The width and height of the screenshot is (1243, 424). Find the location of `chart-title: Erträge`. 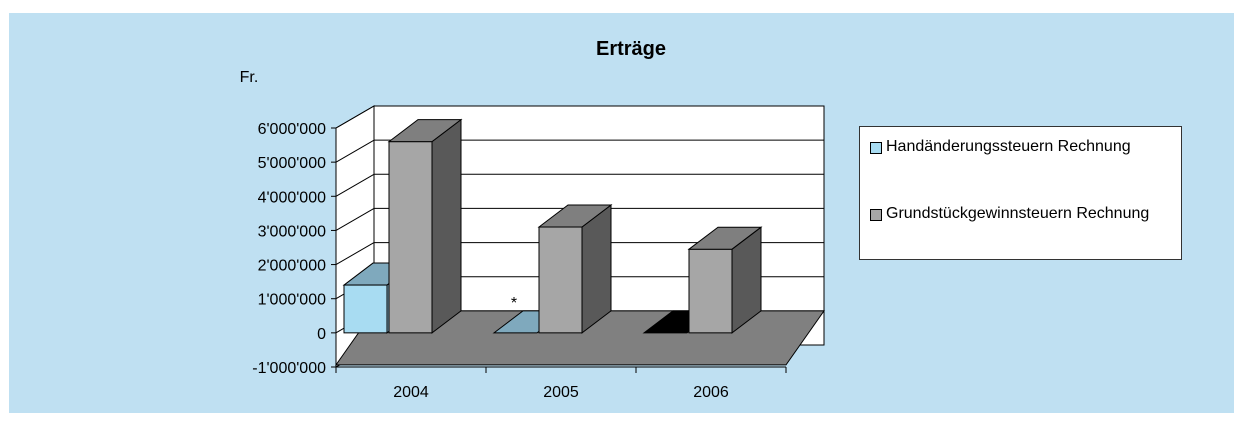

chart-title: Erträge is located at coordinates (631, 49).